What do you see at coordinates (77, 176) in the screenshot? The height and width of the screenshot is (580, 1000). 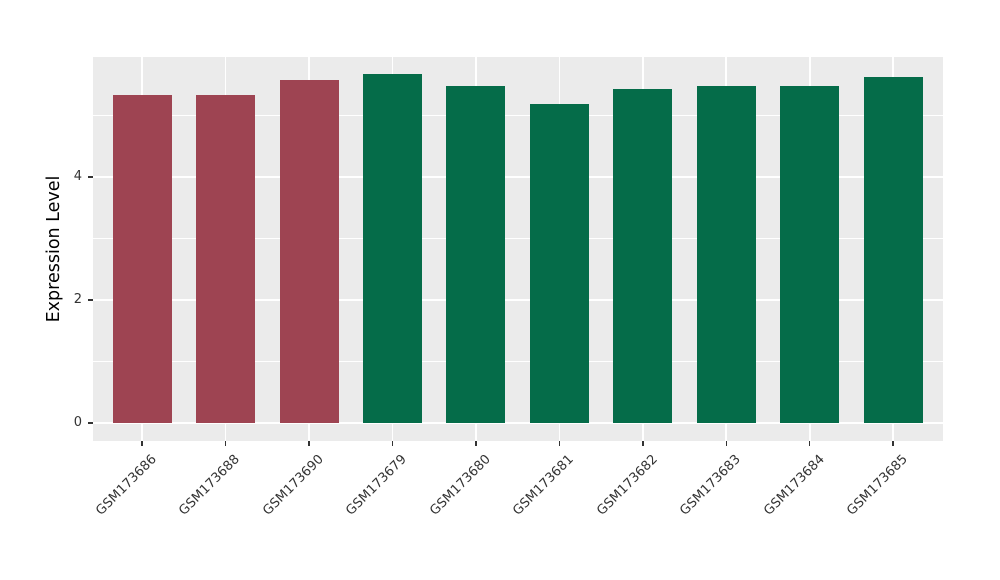 I see `y-tick-label: 4` at bounding box center [77, 176].